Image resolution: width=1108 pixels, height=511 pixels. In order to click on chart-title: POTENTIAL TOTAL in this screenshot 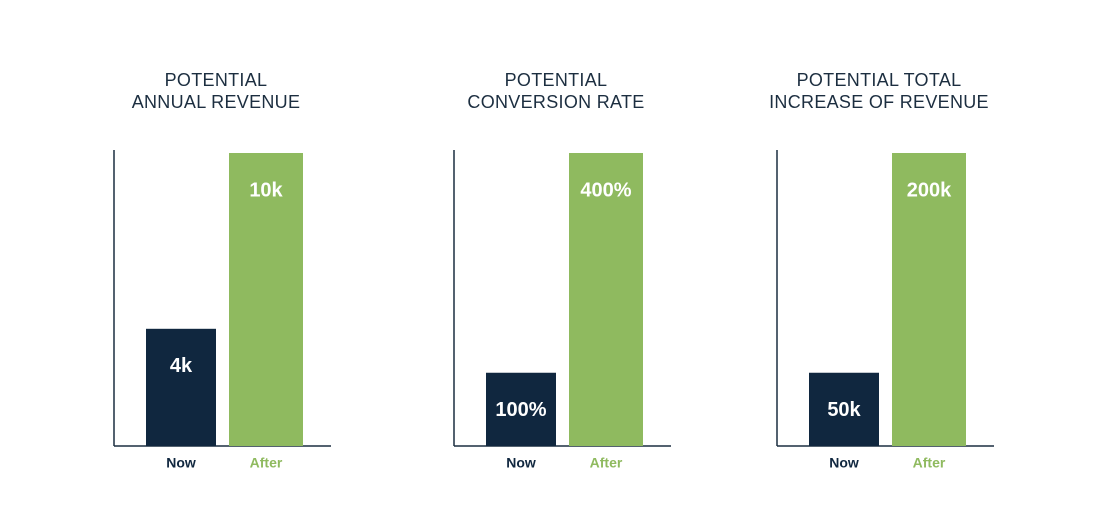, I will do `click(879, 80)`.